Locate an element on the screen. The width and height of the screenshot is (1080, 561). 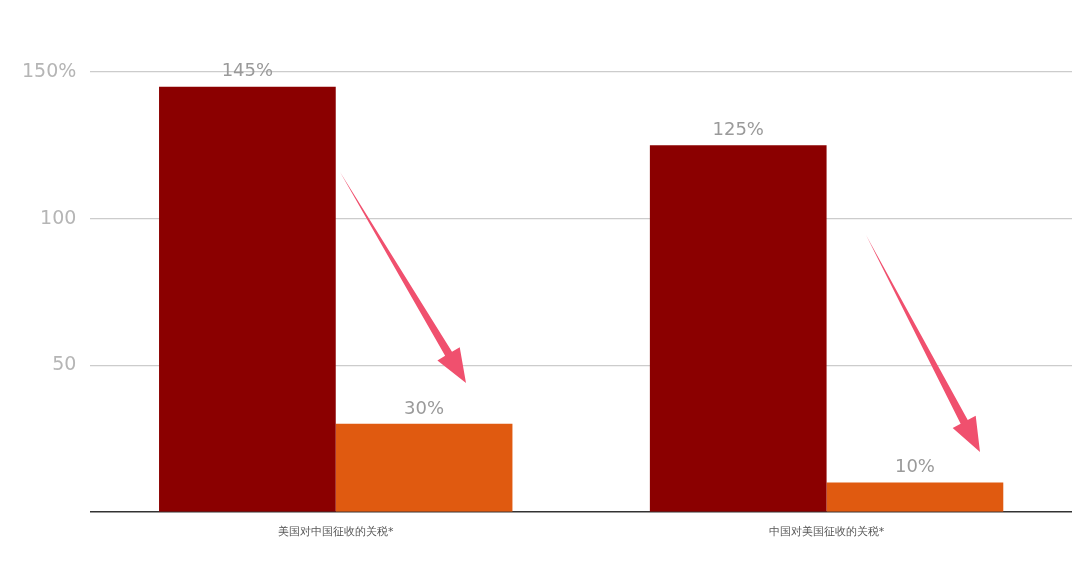
x-tick-label: 中国对美国征收的关税* is located at coordinates (826, 532).